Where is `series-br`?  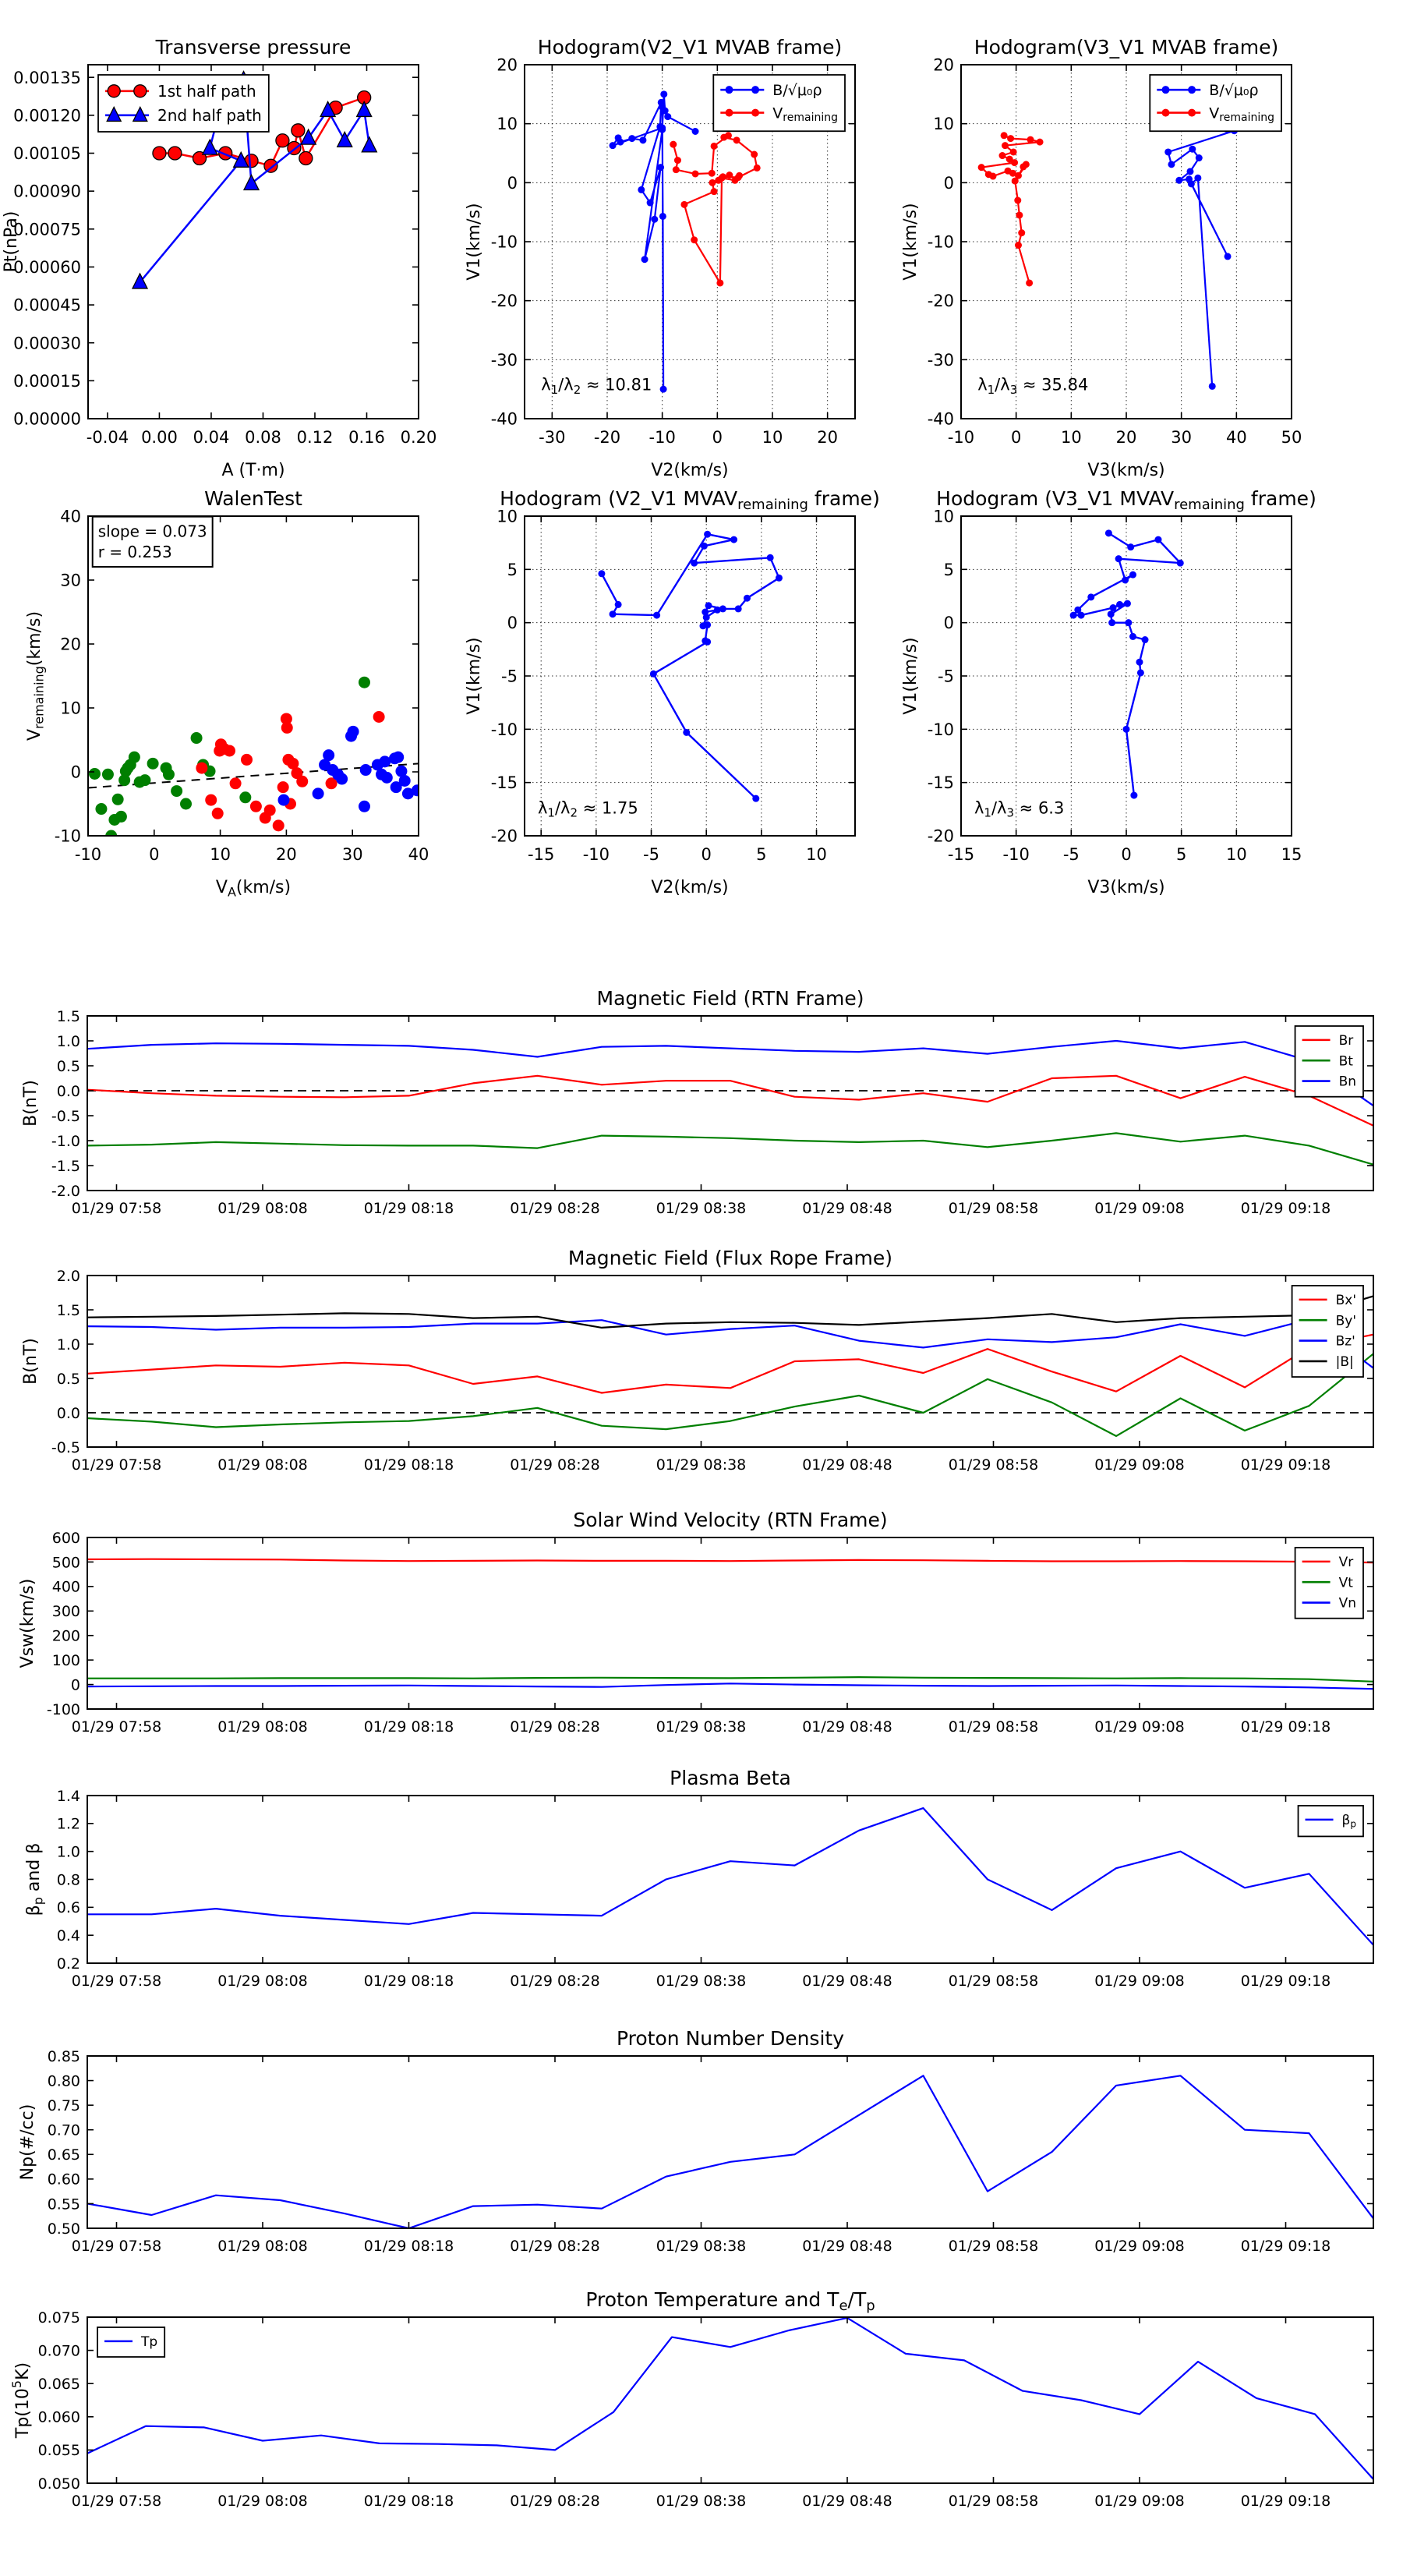
series-br is located at coordinates (730, 1100).